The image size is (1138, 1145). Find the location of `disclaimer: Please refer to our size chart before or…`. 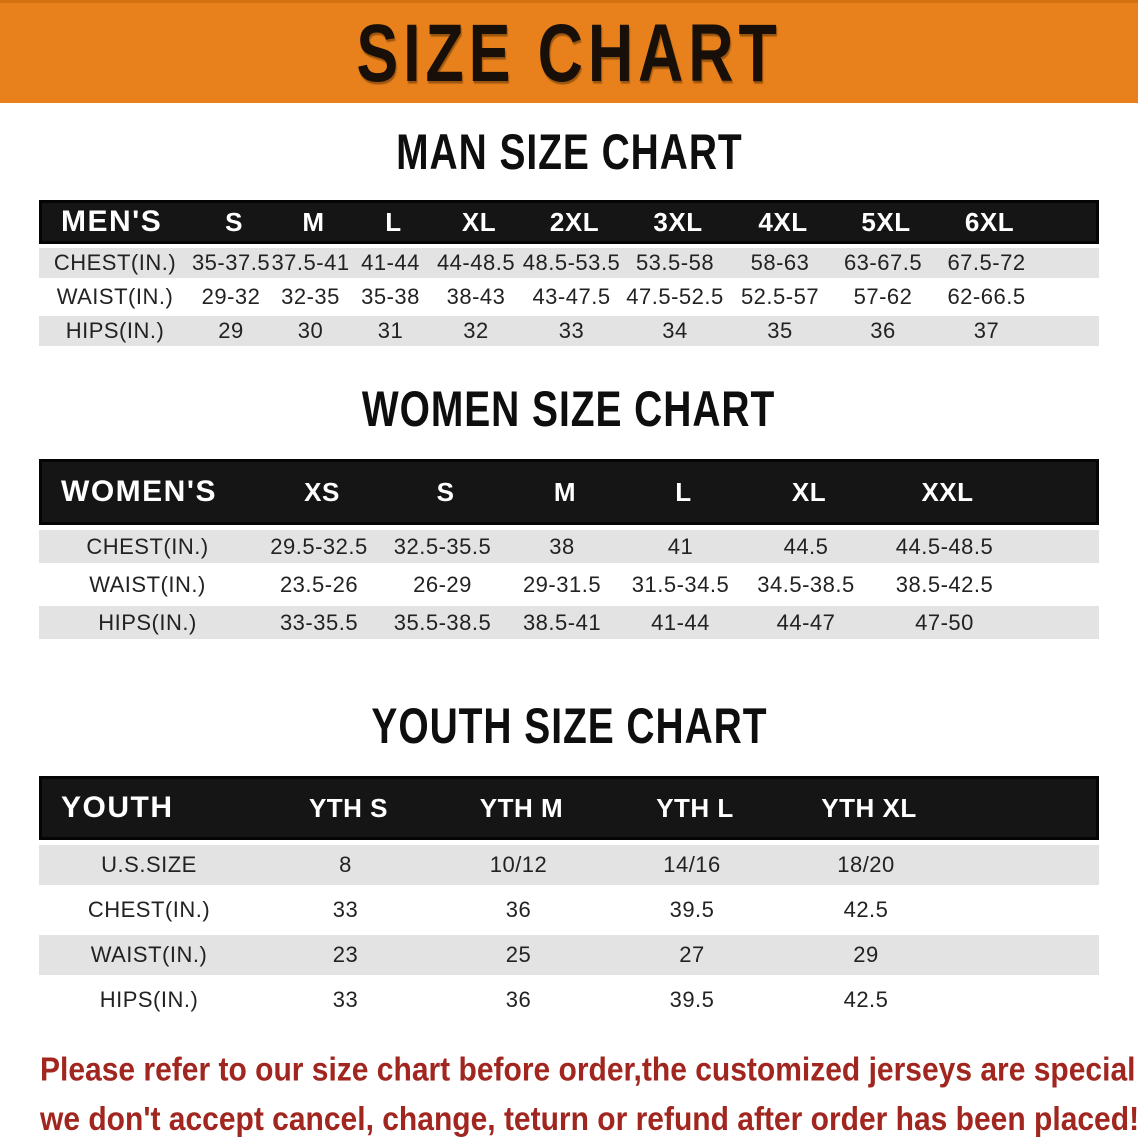

disclaimer: Please refer to our size chart before or… is located at coordinates (589, 1095).